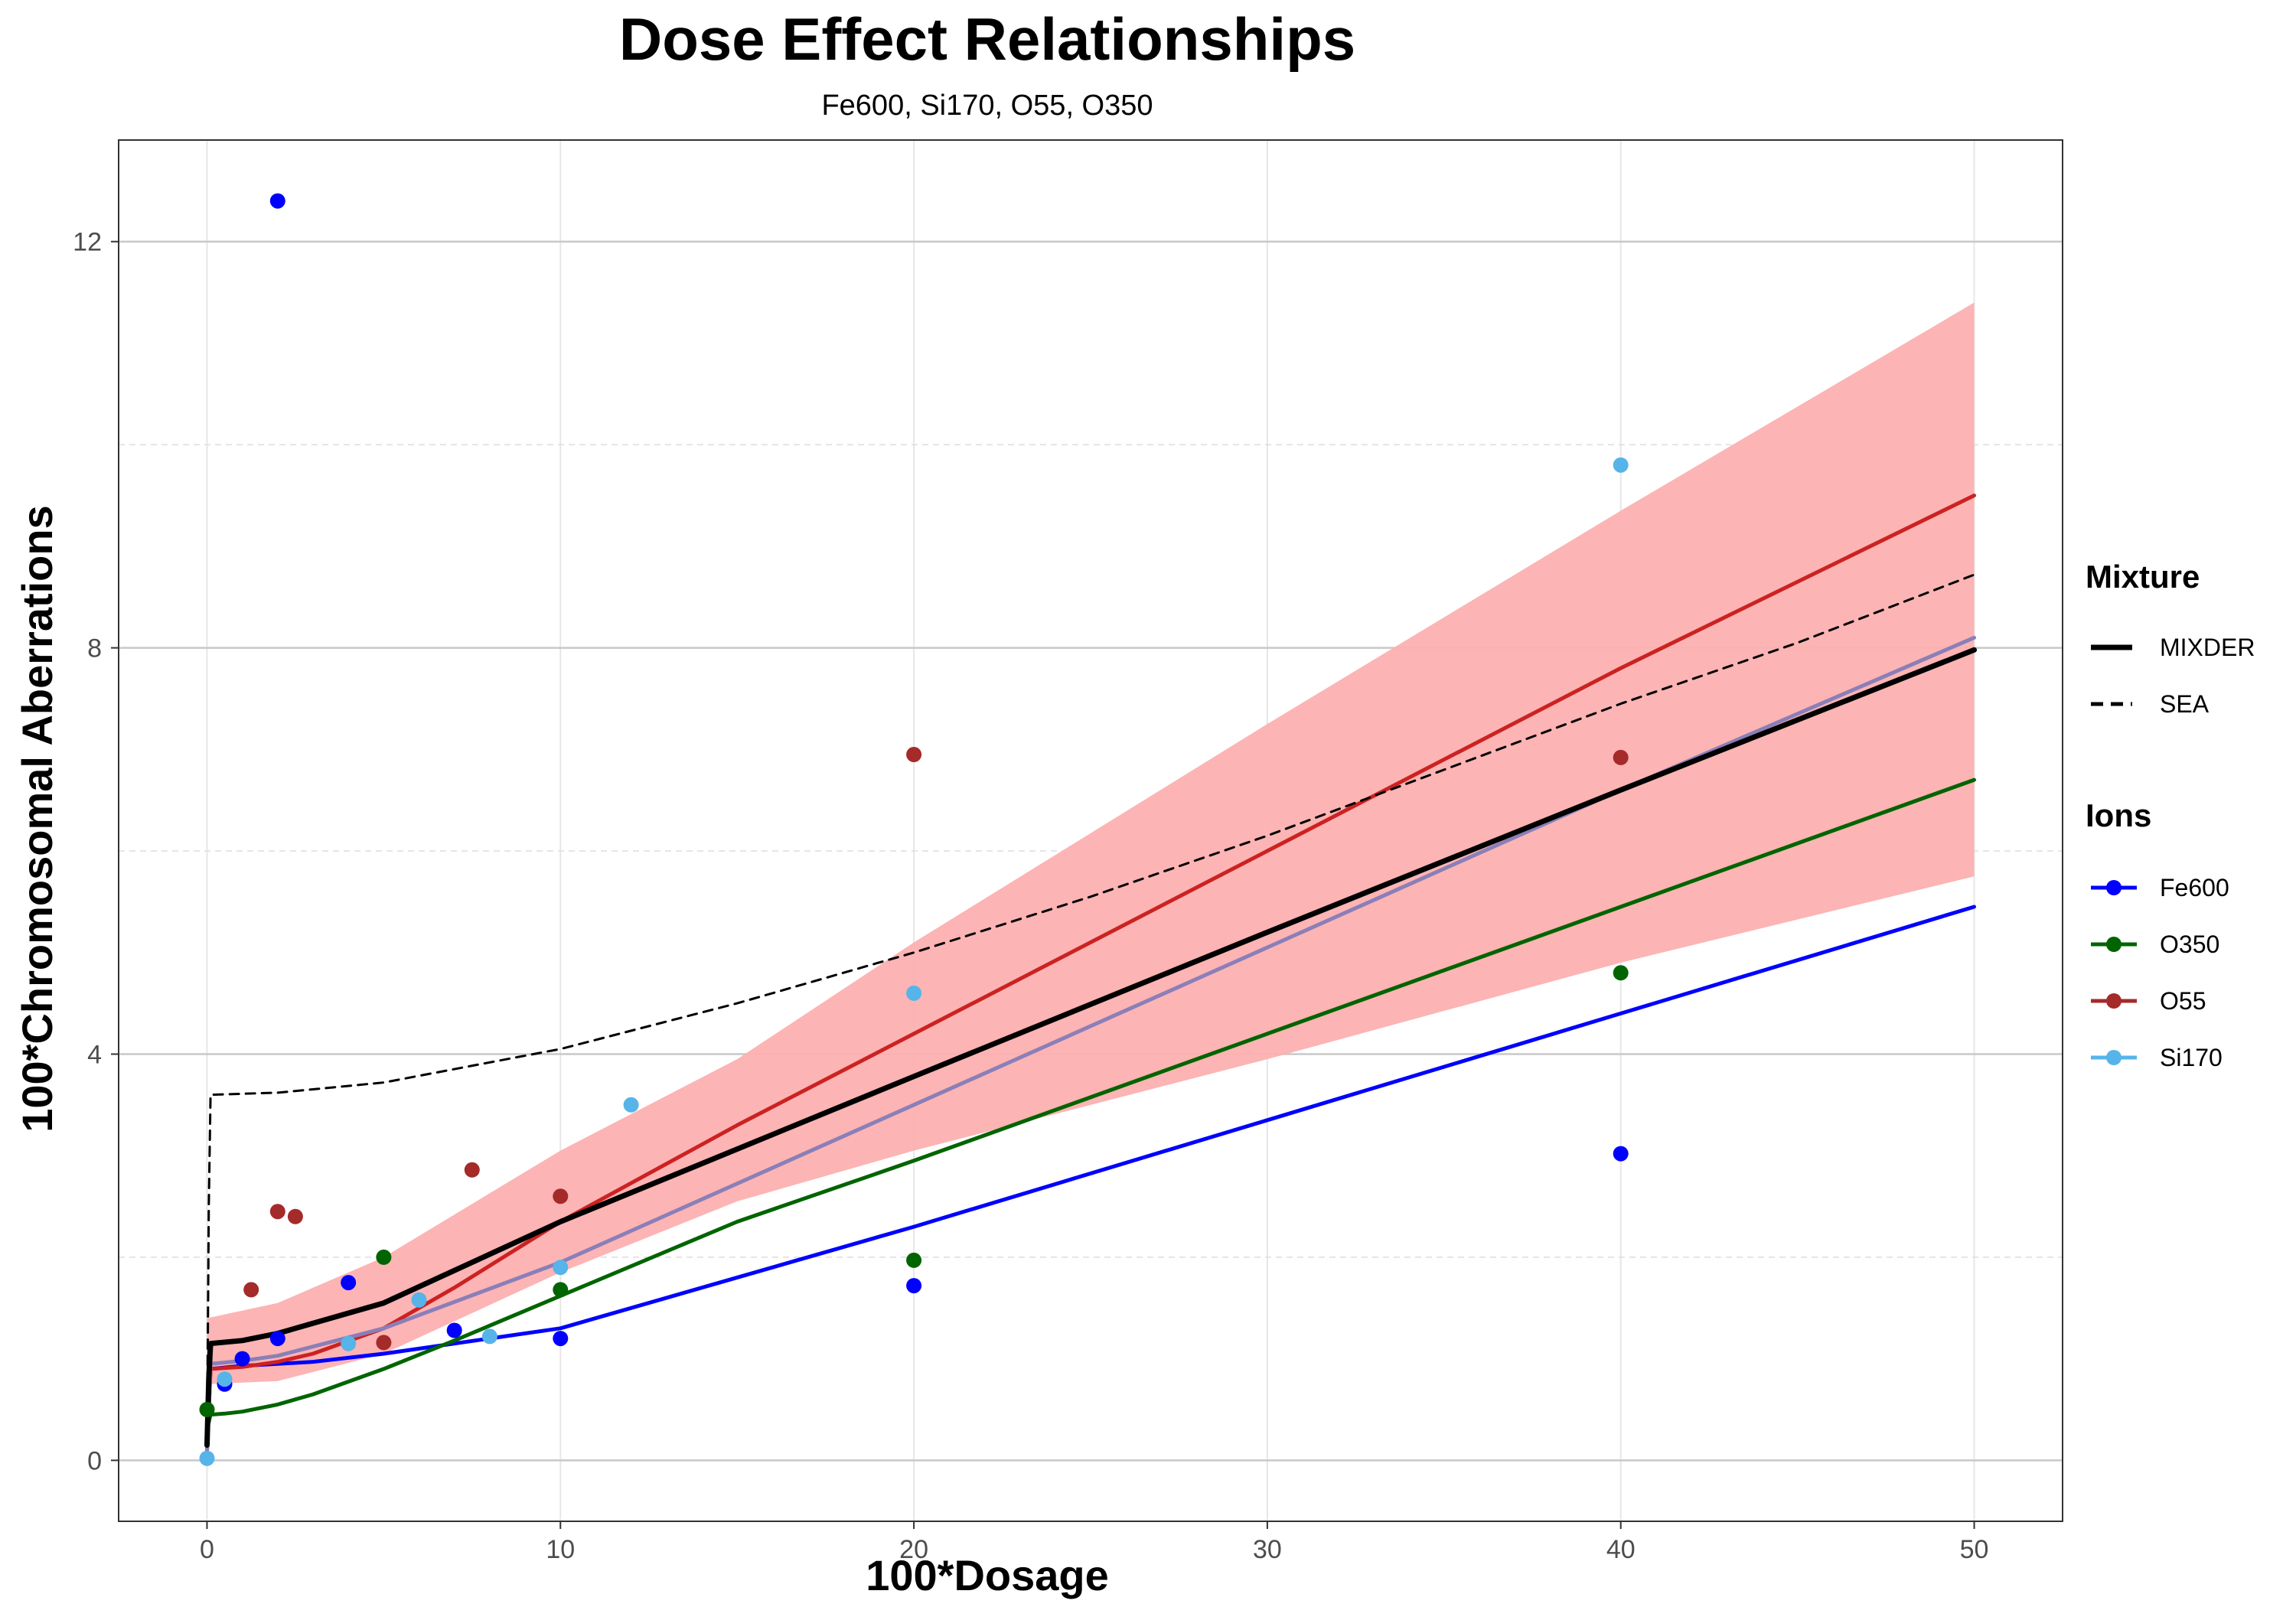  I want to click on y-tick-label: 0, so click(94, 1460).